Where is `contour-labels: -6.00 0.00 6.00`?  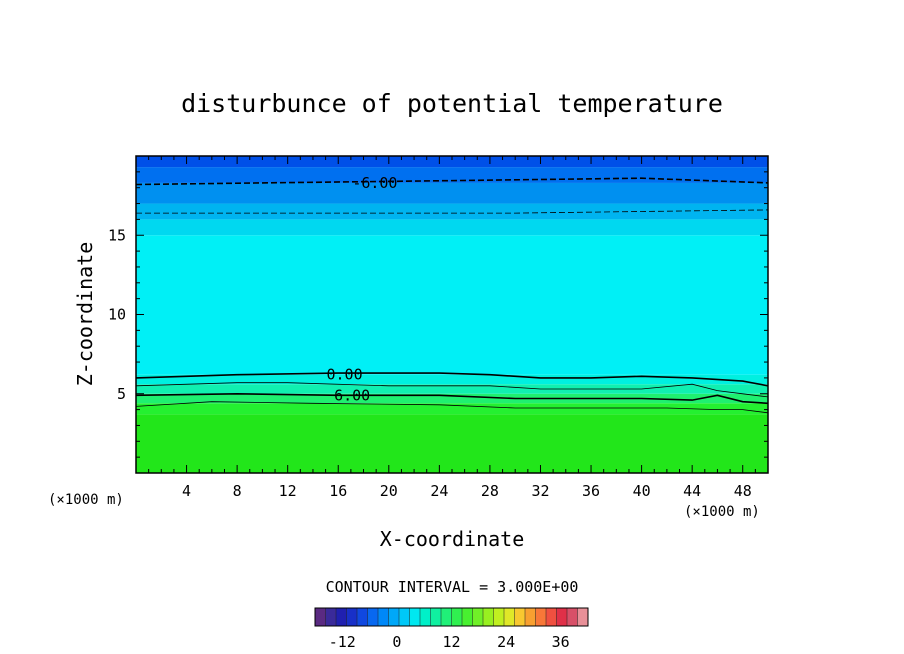
contour-labels: -6.00 0.00 6.00 is located at coordinates (361, 289).